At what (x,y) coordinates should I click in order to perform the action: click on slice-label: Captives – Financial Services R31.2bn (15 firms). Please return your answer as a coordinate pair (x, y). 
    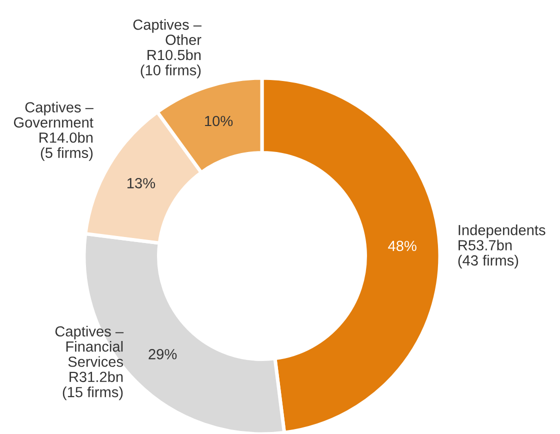
    Looking at the image, I should click on (89, 363).